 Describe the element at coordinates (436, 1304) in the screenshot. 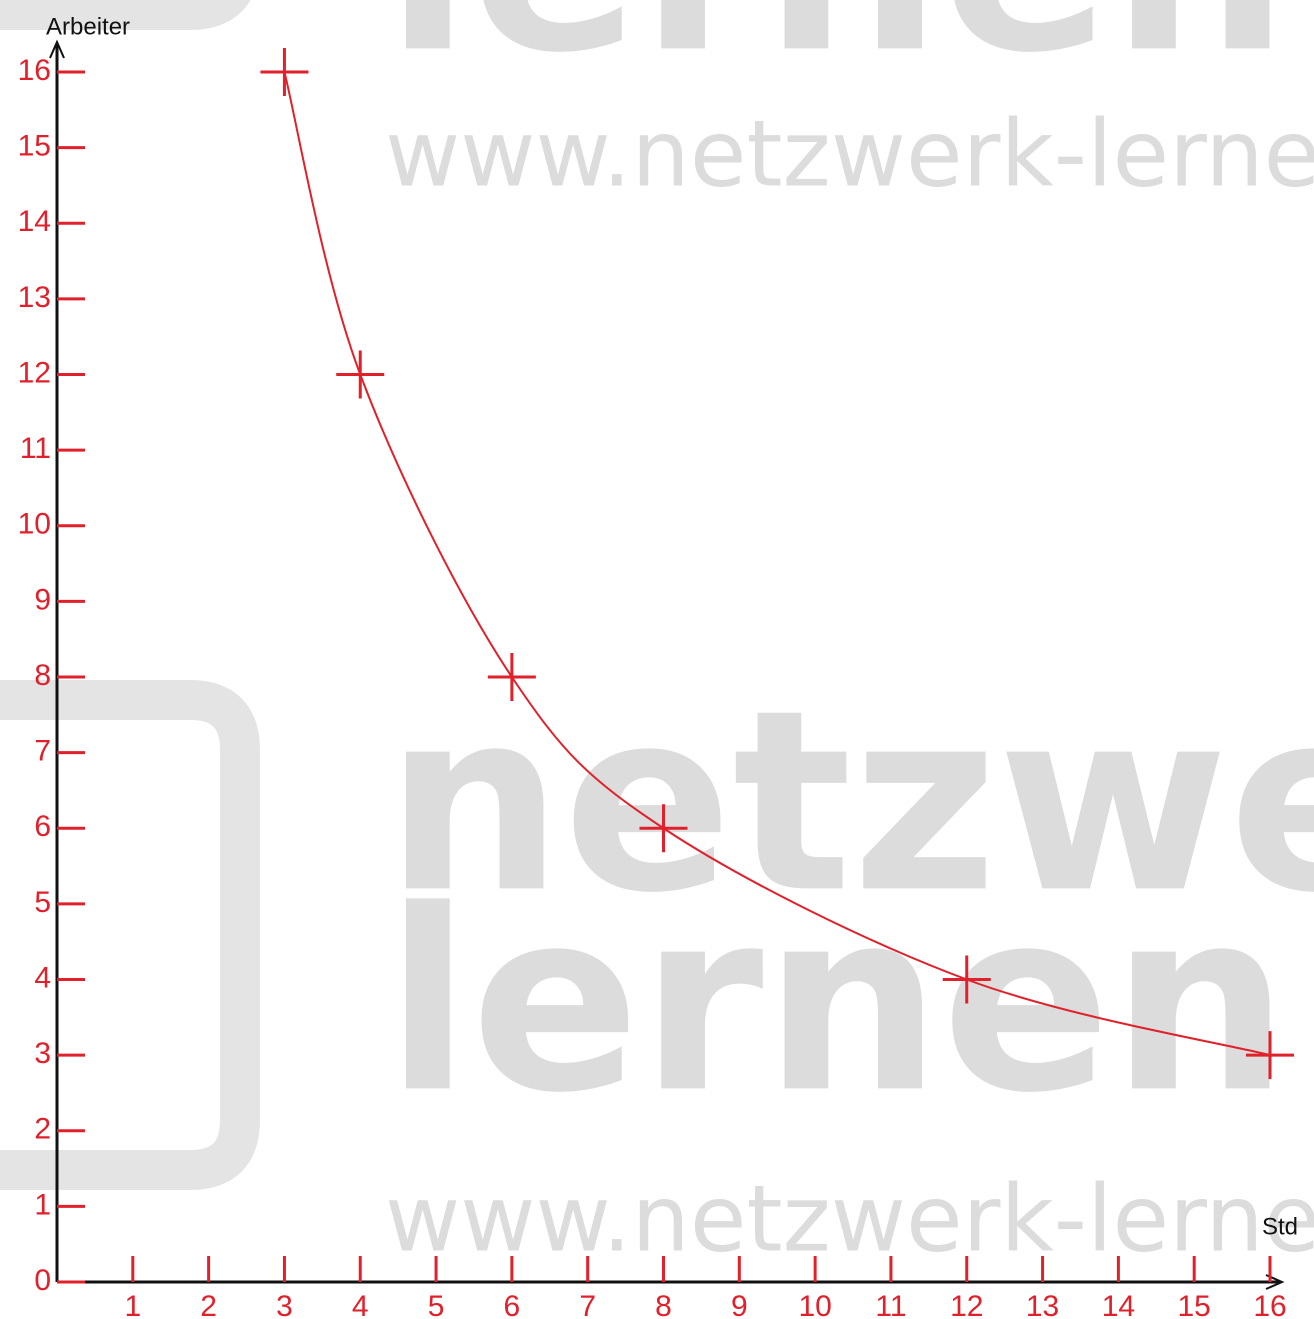

I see `x-tick-label: 5` at that location.